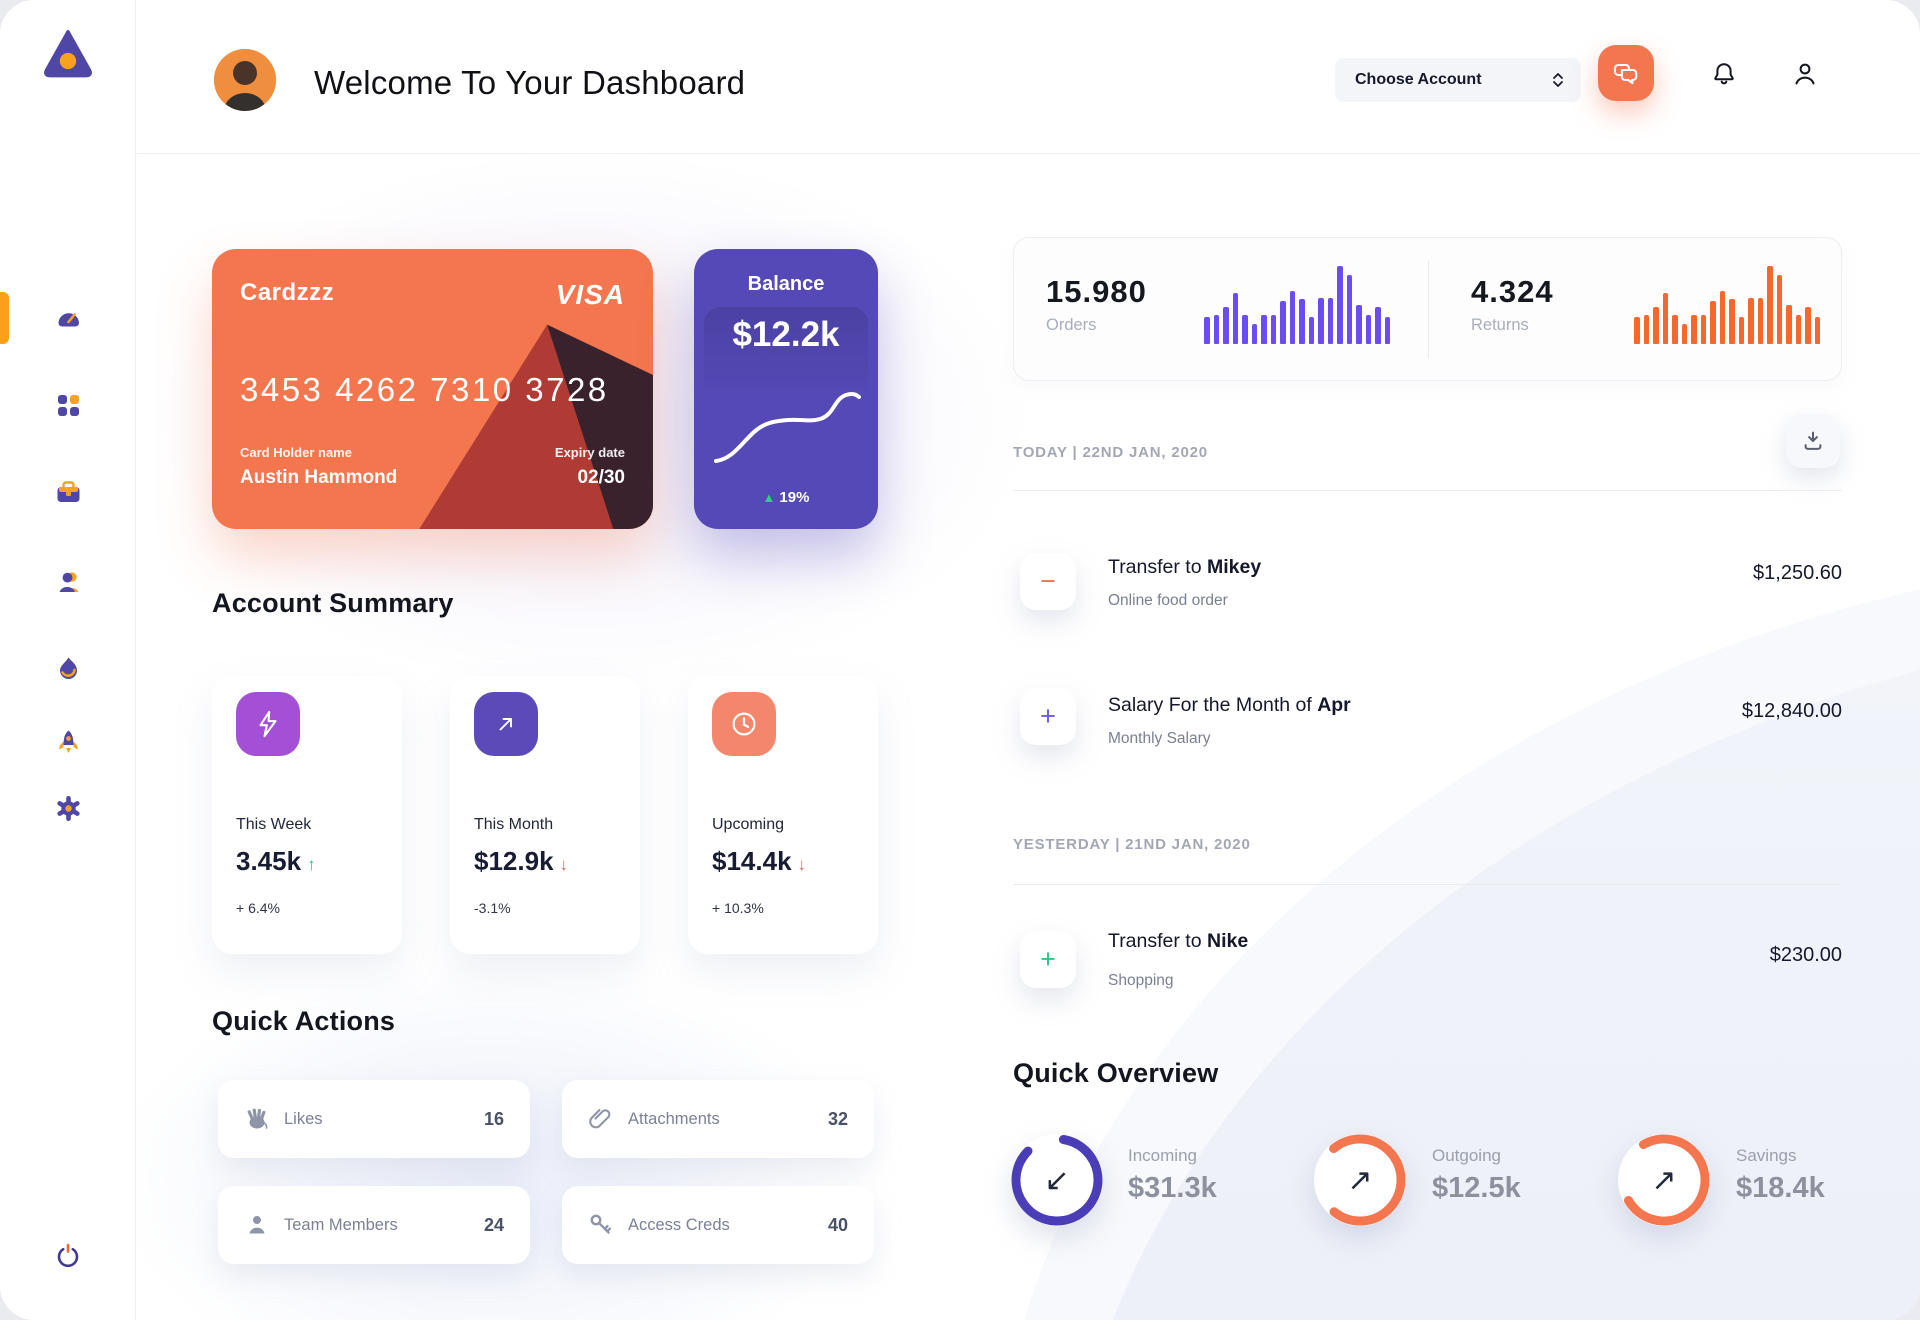 The image size is (1920, 1320). I want to click on summary-card-this-month: This Month $12.9k ↓ -3.1%, so click(545, 815).